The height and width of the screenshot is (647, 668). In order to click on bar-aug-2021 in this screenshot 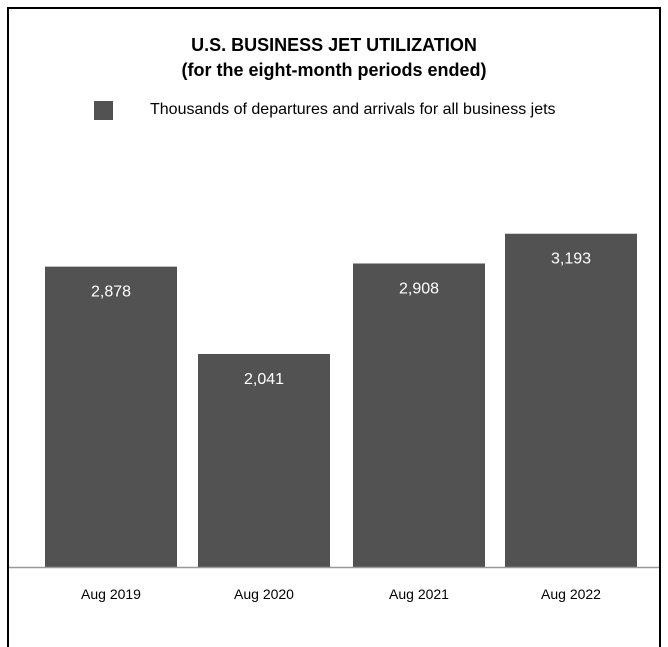, I will do `click(419, 415)`.